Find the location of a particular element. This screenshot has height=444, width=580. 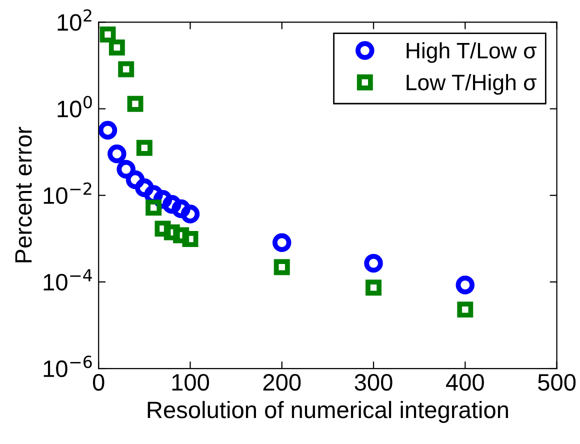

x-tick-label: 100 is located at coordinates (191, 382).